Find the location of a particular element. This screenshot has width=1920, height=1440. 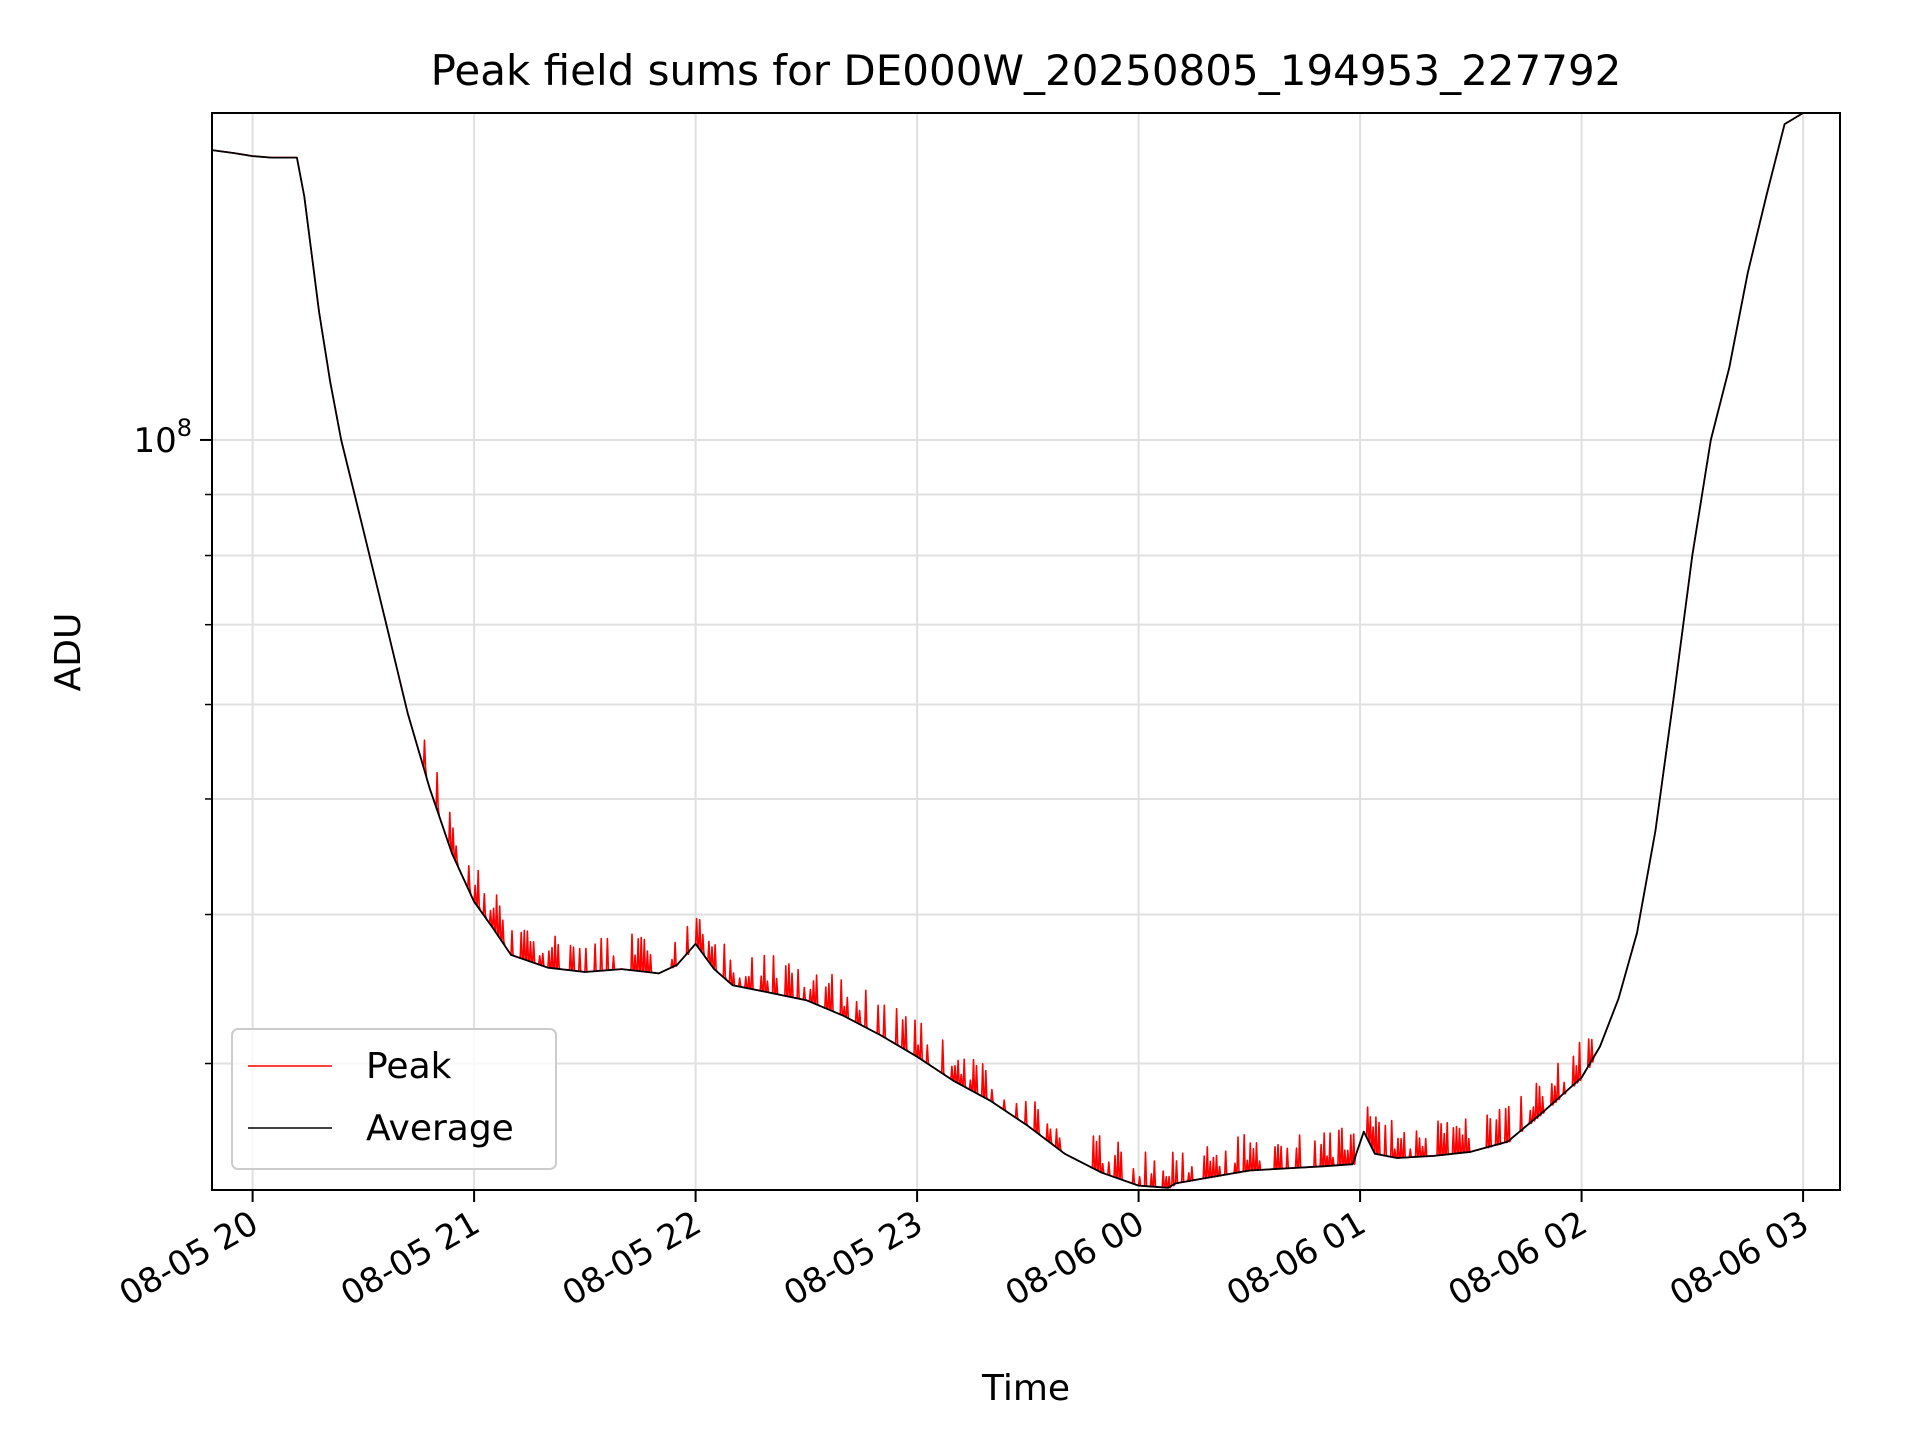

y-axis-label: ADU is located at coordinates (68, 652).